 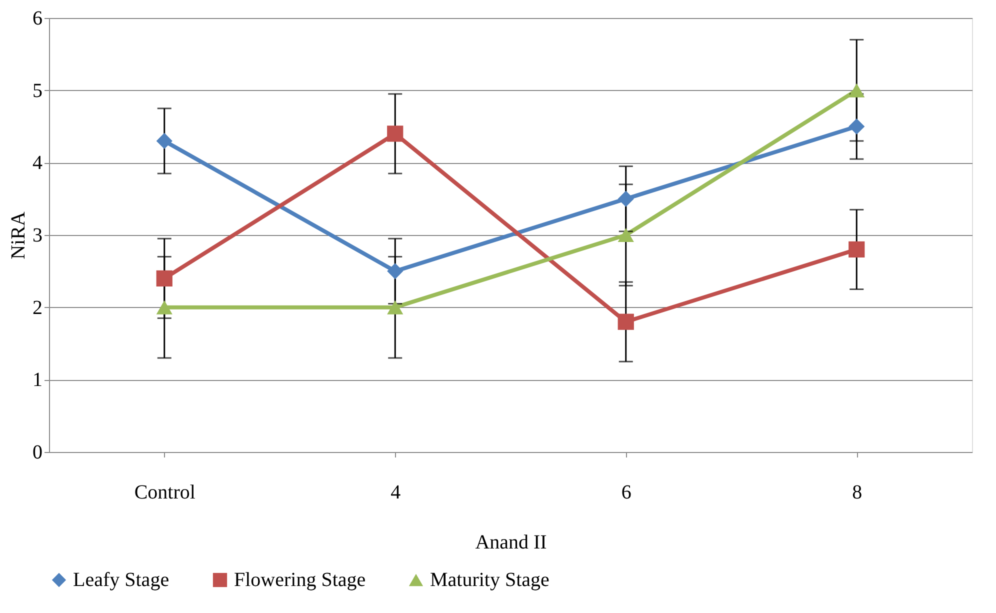 I want to click on legend-label: Maturity Stage, so click(x=490, y=580).